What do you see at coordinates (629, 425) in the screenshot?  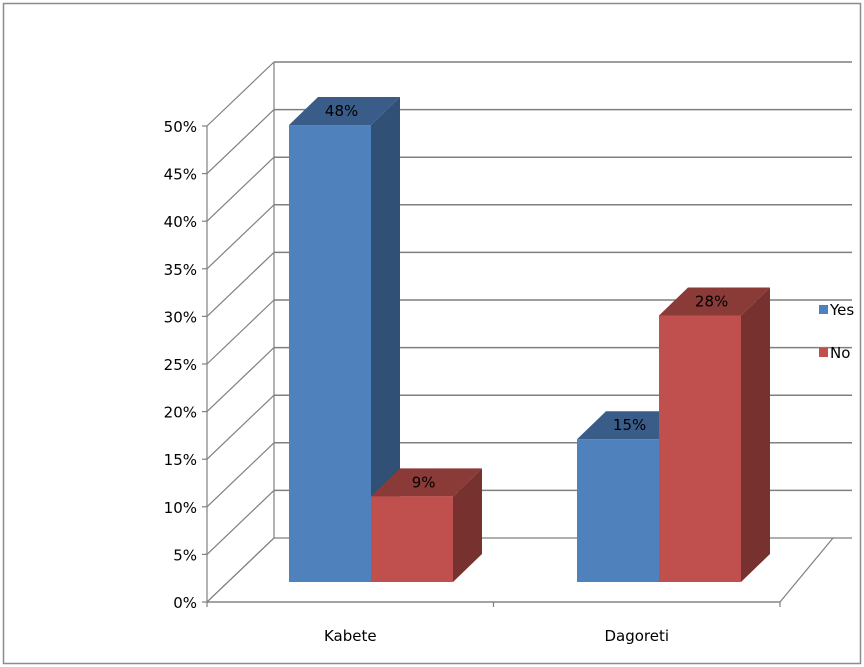 I see `data-label: 15%` at bounding box center [629, 425].